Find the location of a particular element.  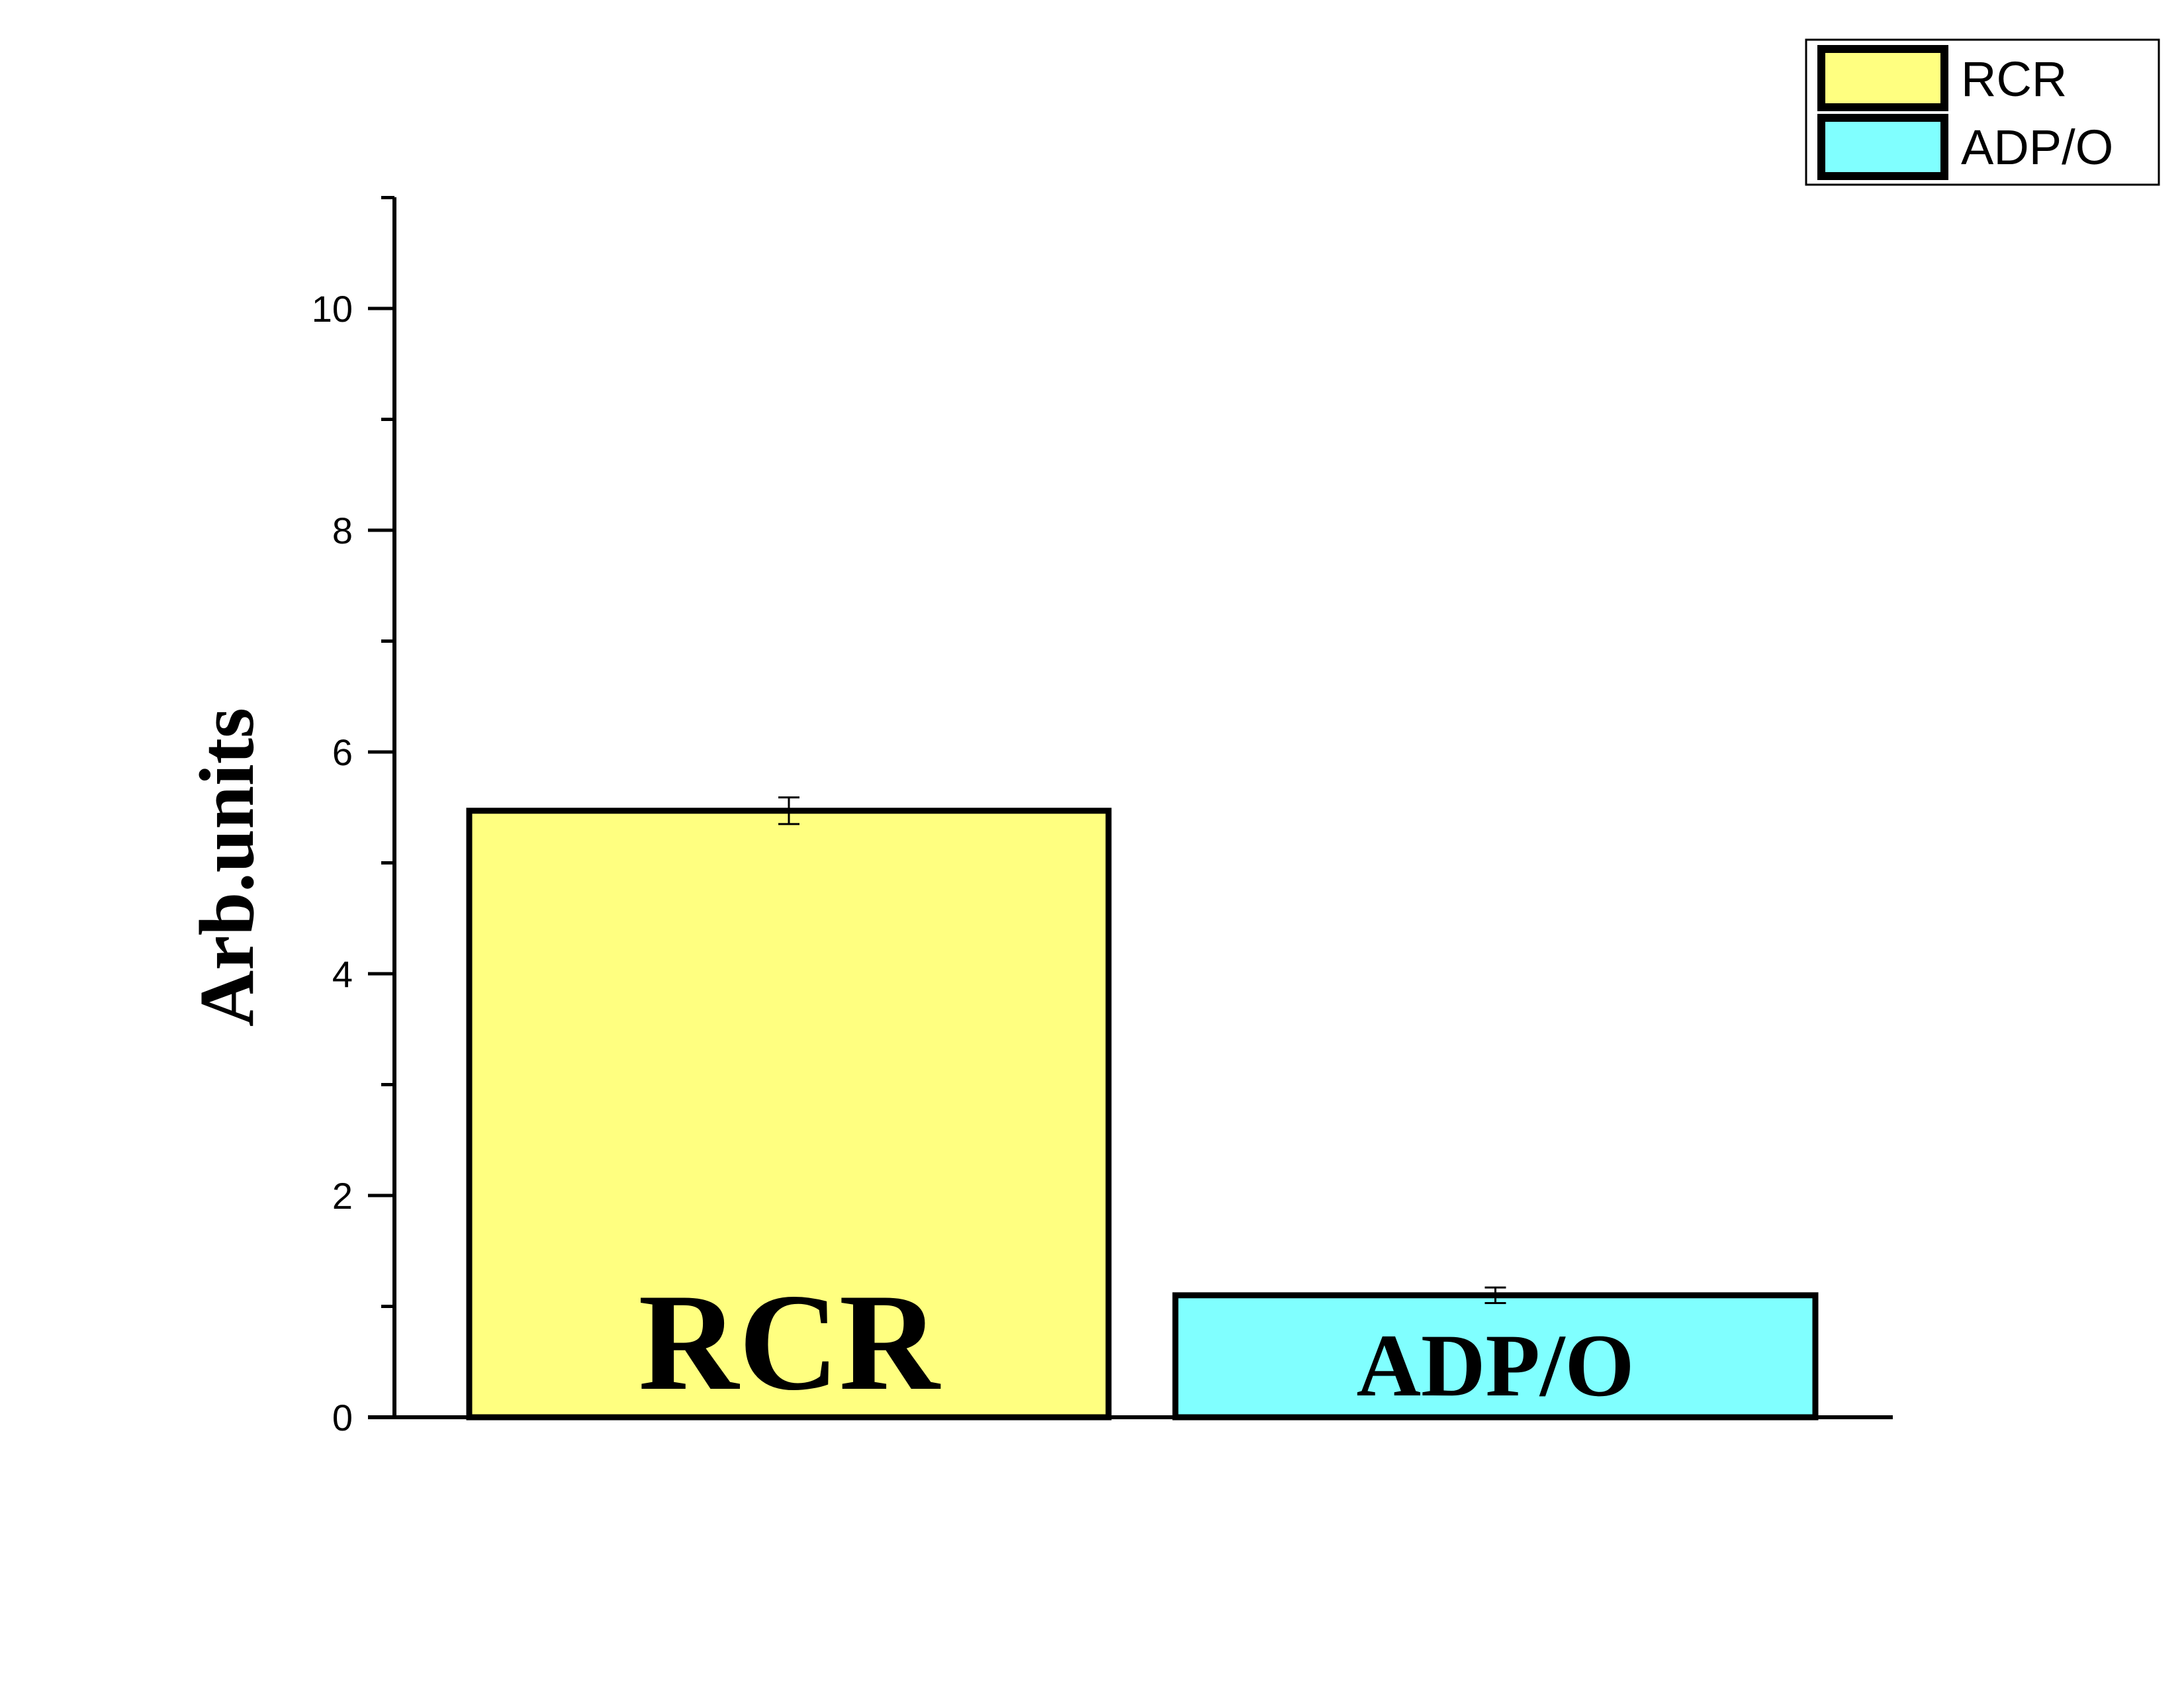

y-ticks-layer: 0 2 4 6 8 10 is located at coordinates (353, 817).